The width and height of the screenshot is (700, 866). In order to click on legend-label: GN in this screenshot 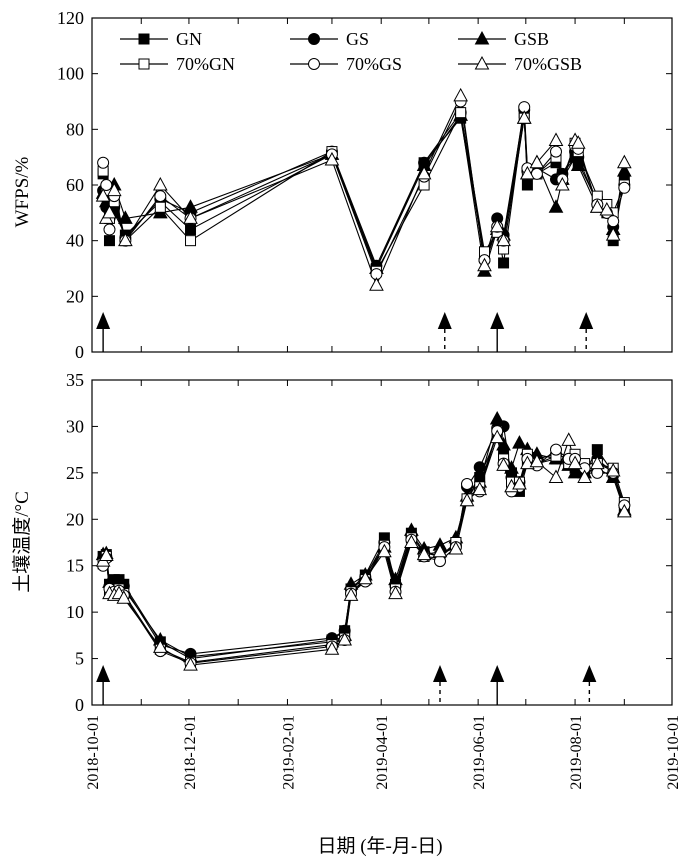, I will do `click(189, 39)`.